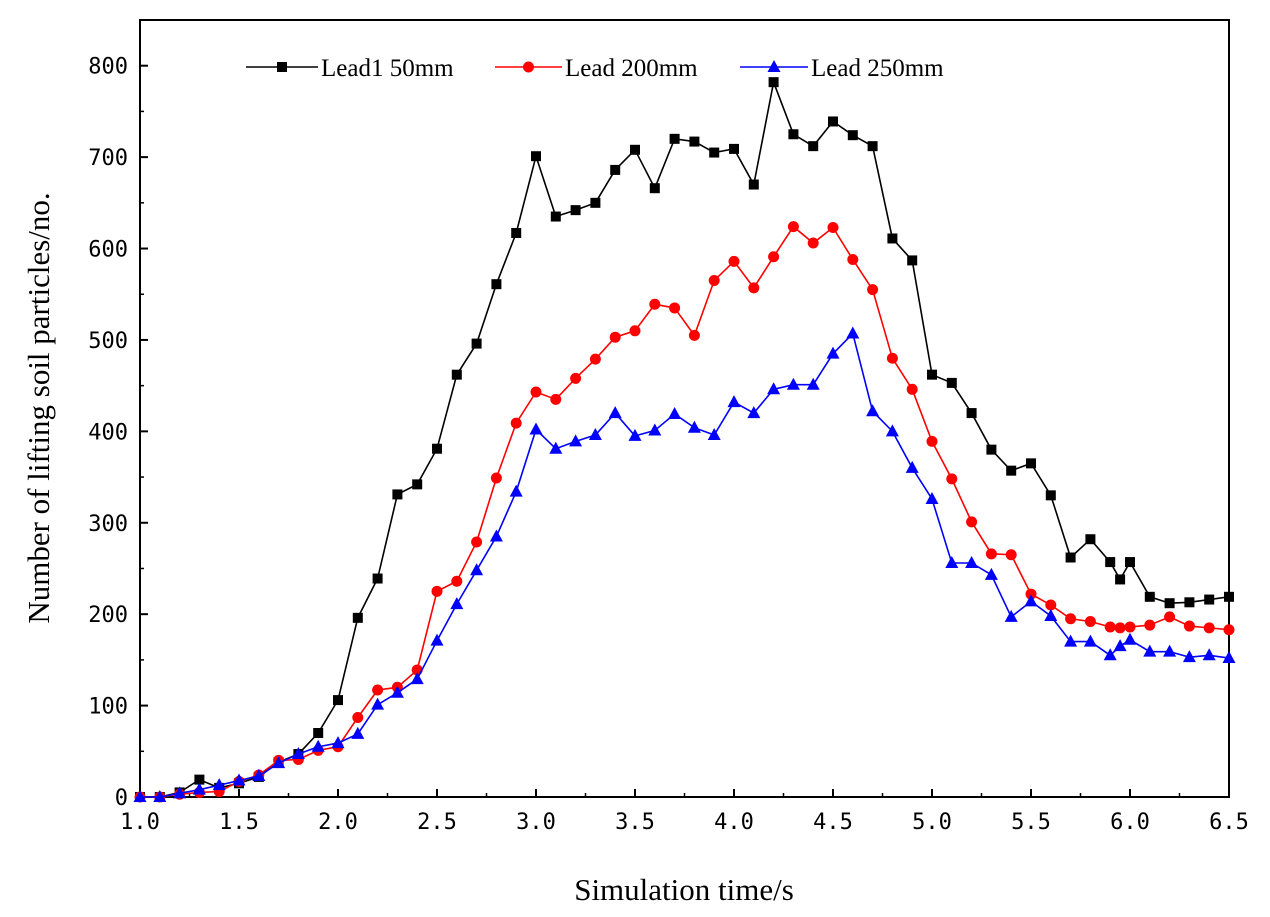  Describe the element at coordinates (121, 798) in the screenshot. I see `y-tick-label: 0` at that location.